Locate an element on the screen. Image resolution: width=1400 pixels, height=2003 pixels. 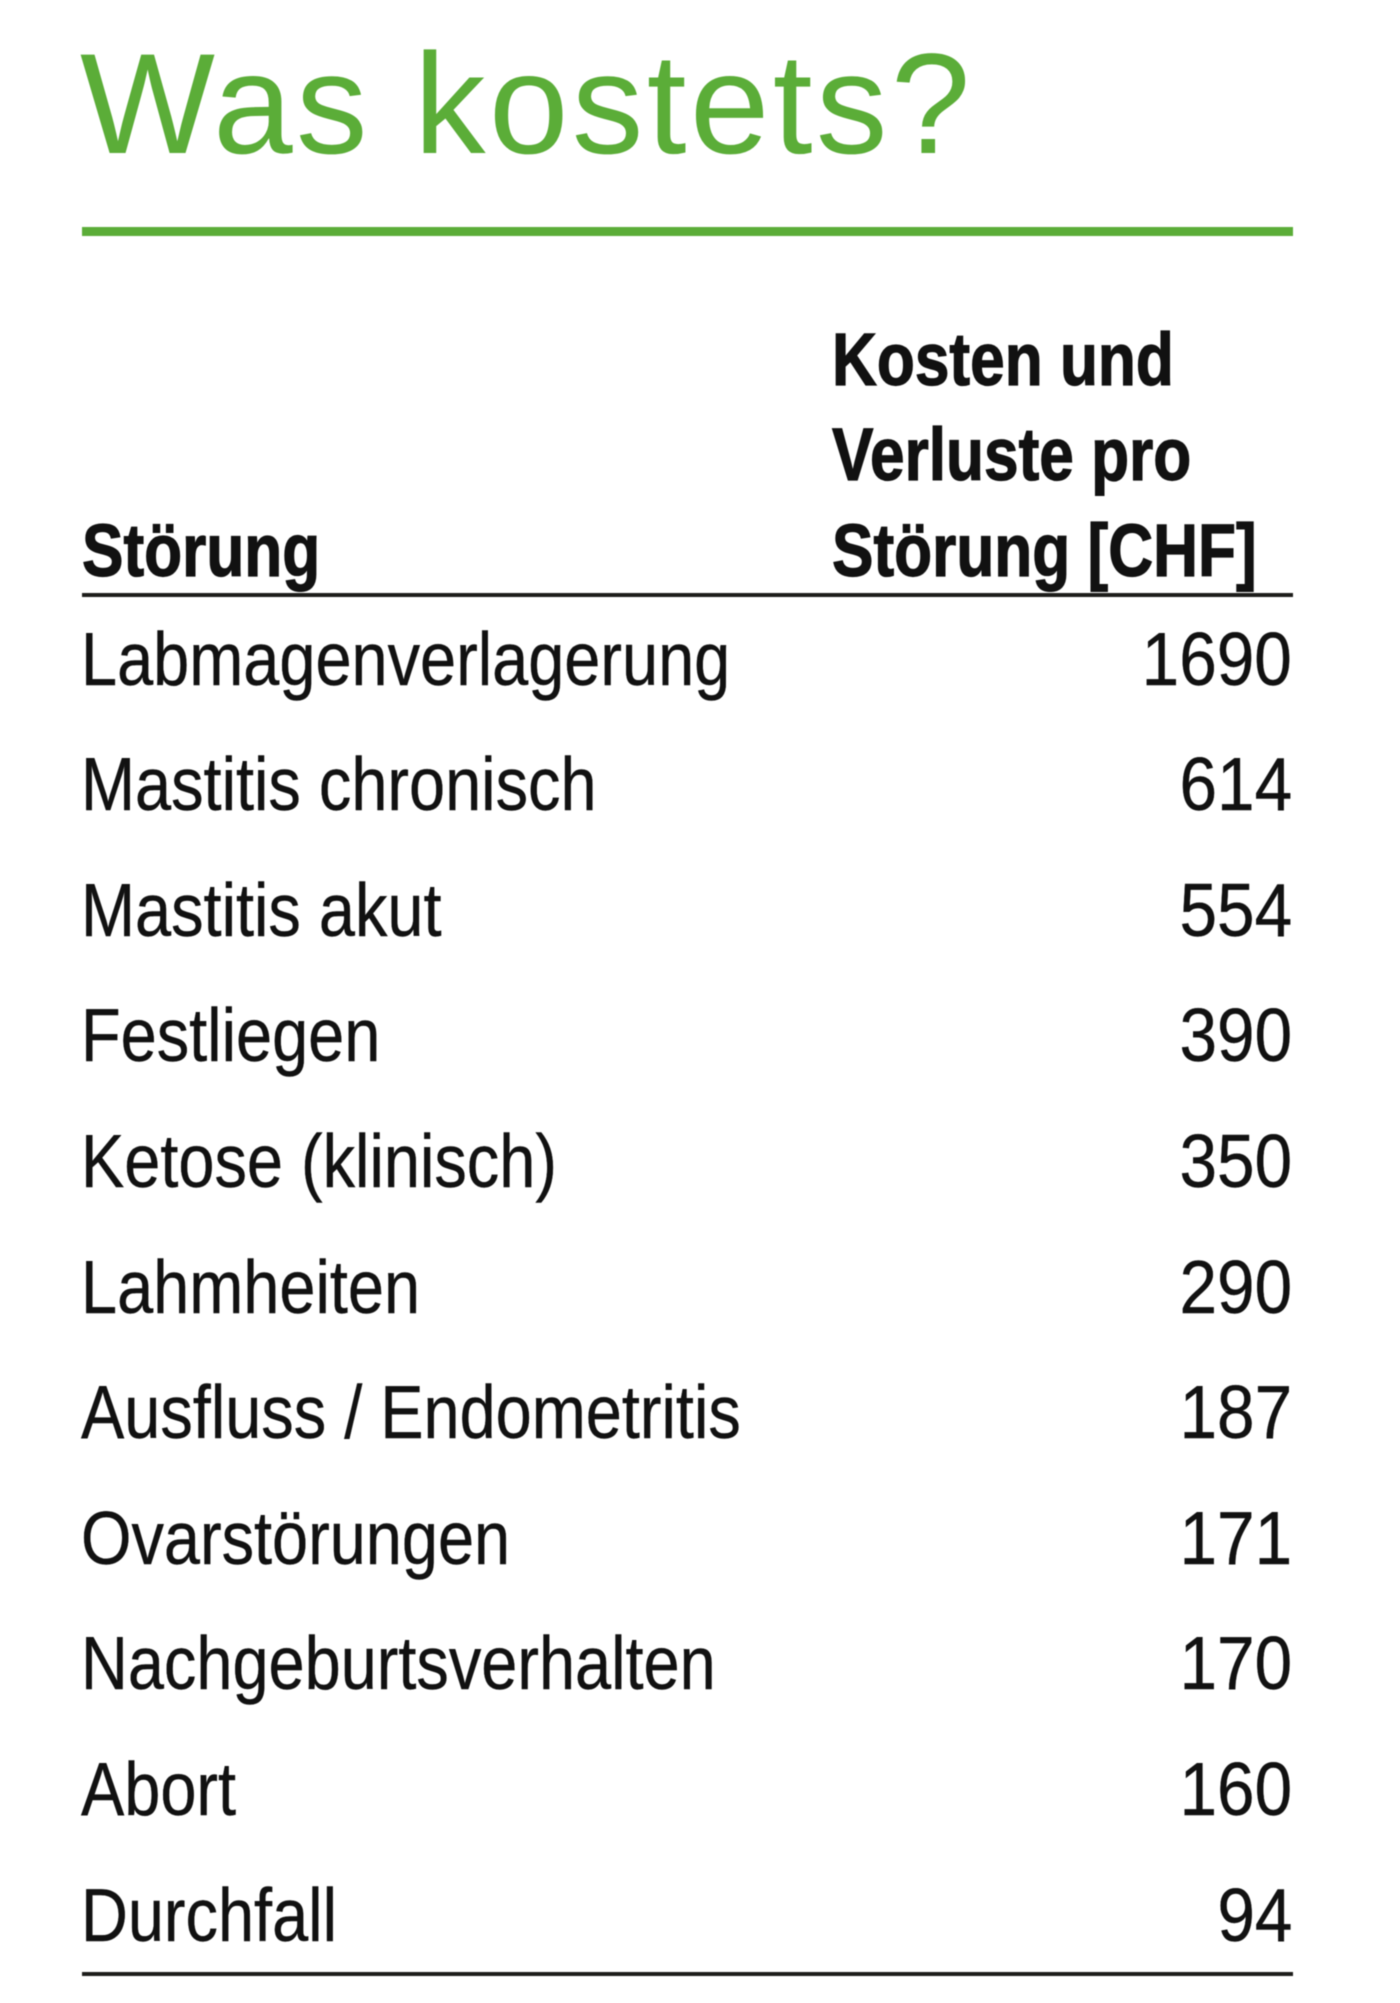
row-value: 160 is located at coordinates (1235, 1788).